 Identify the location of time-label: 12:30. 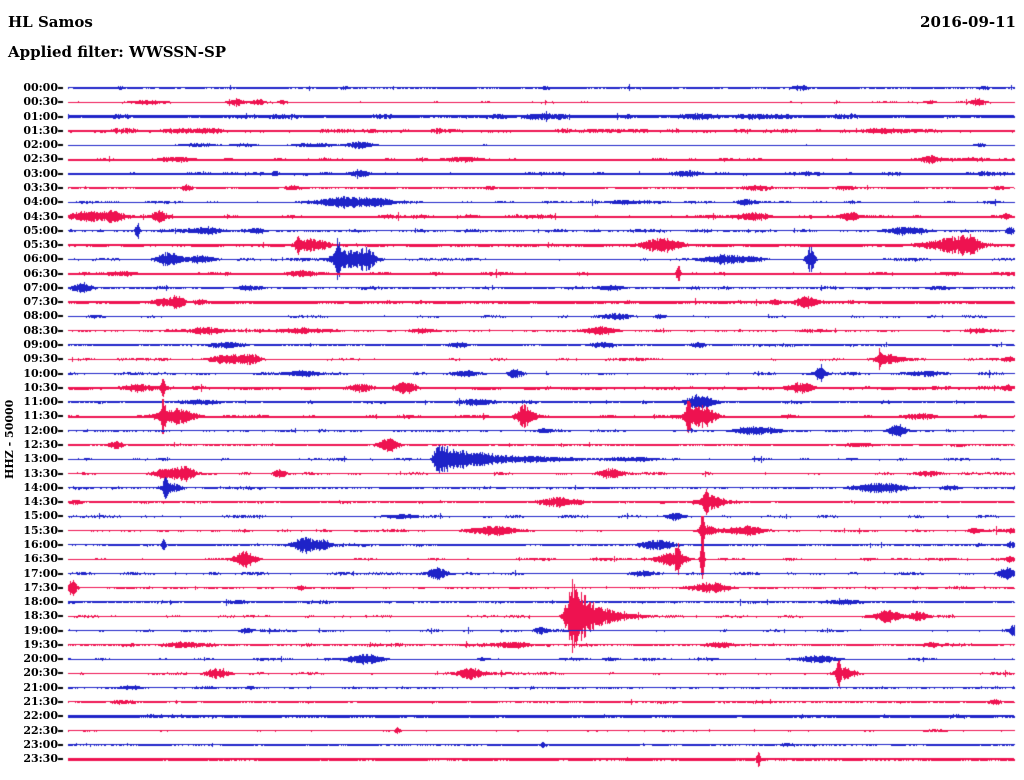
(40, 444).